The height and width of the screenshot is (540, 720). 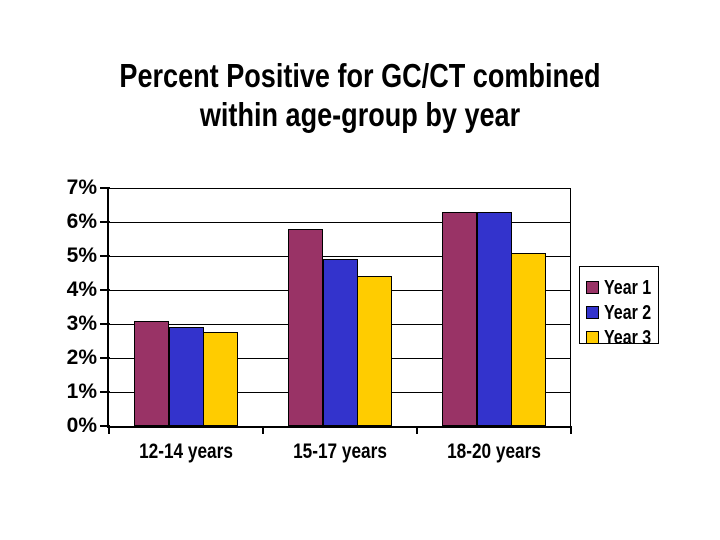 I want to click on bar-year-3-18-20-years, so click(x=528, y=339).